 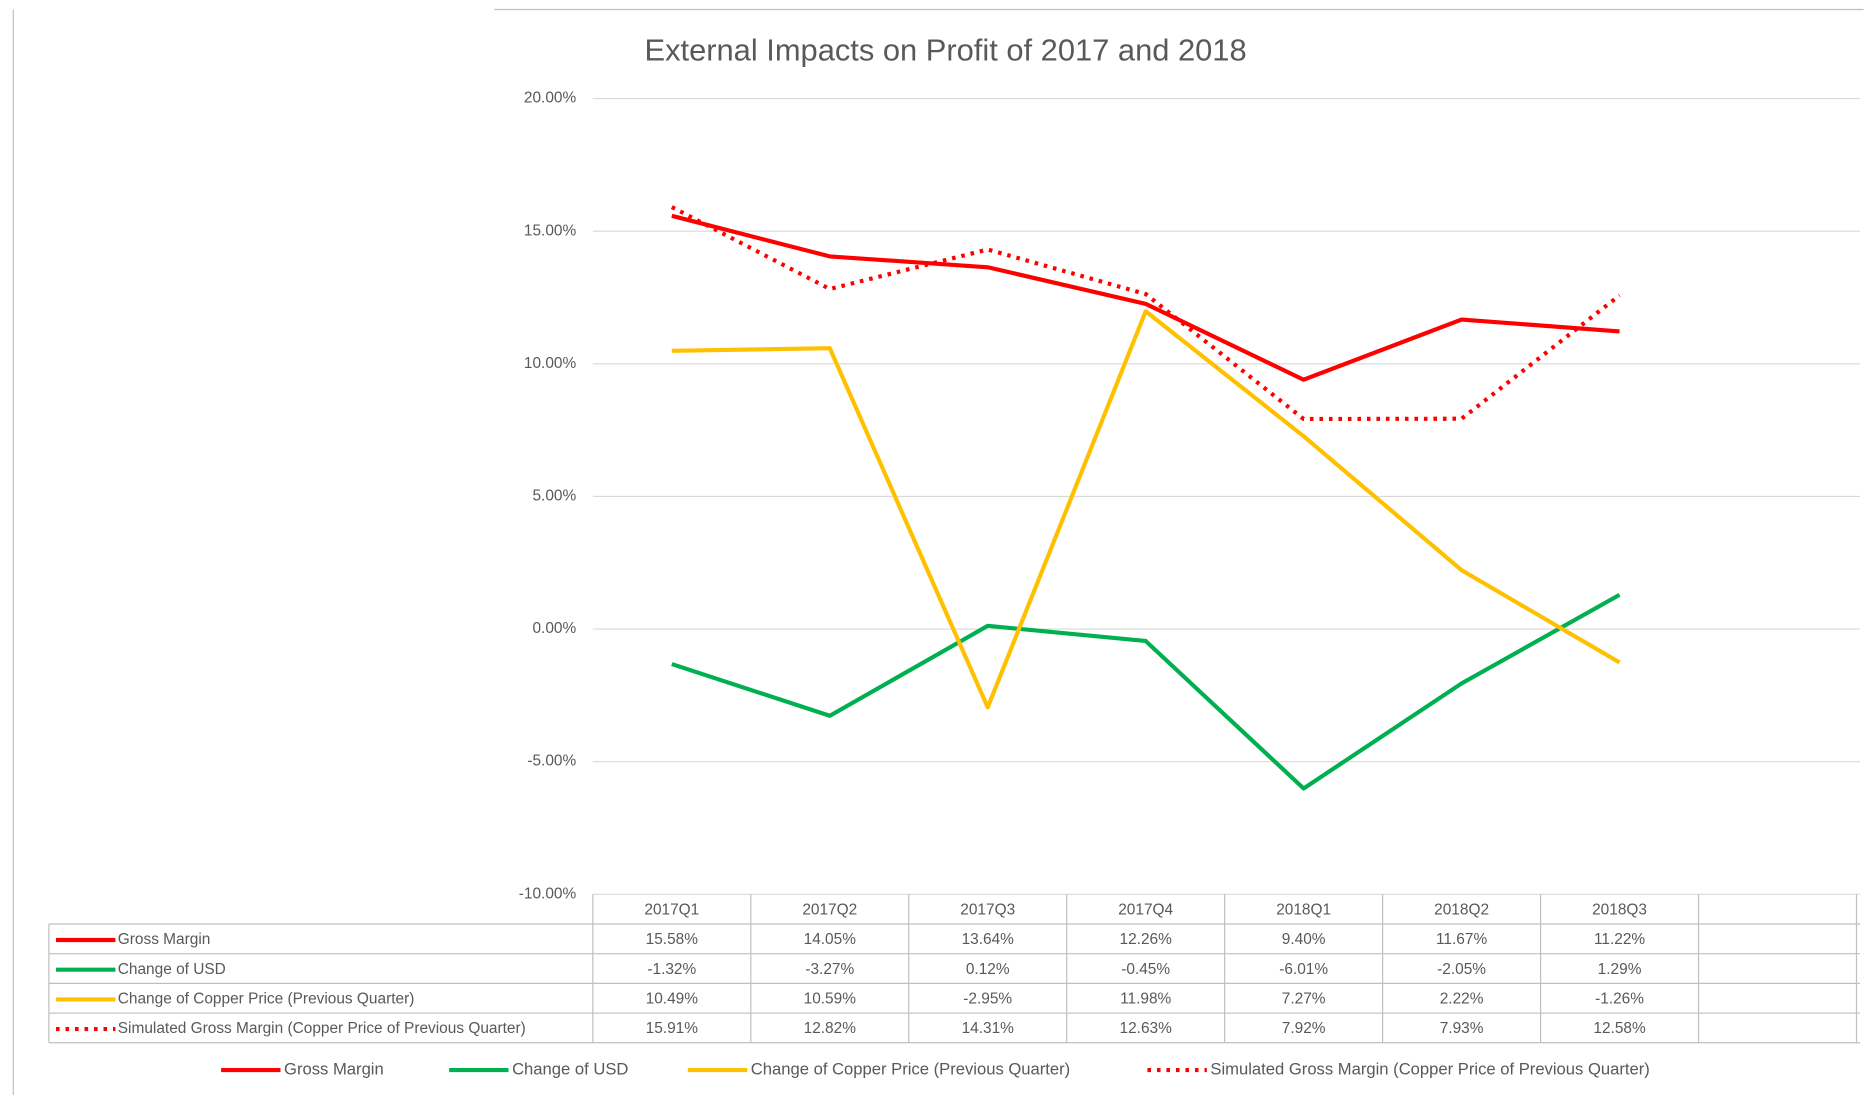 I want to click on table-cell: 7.27%, so click(x=1304, y=998).